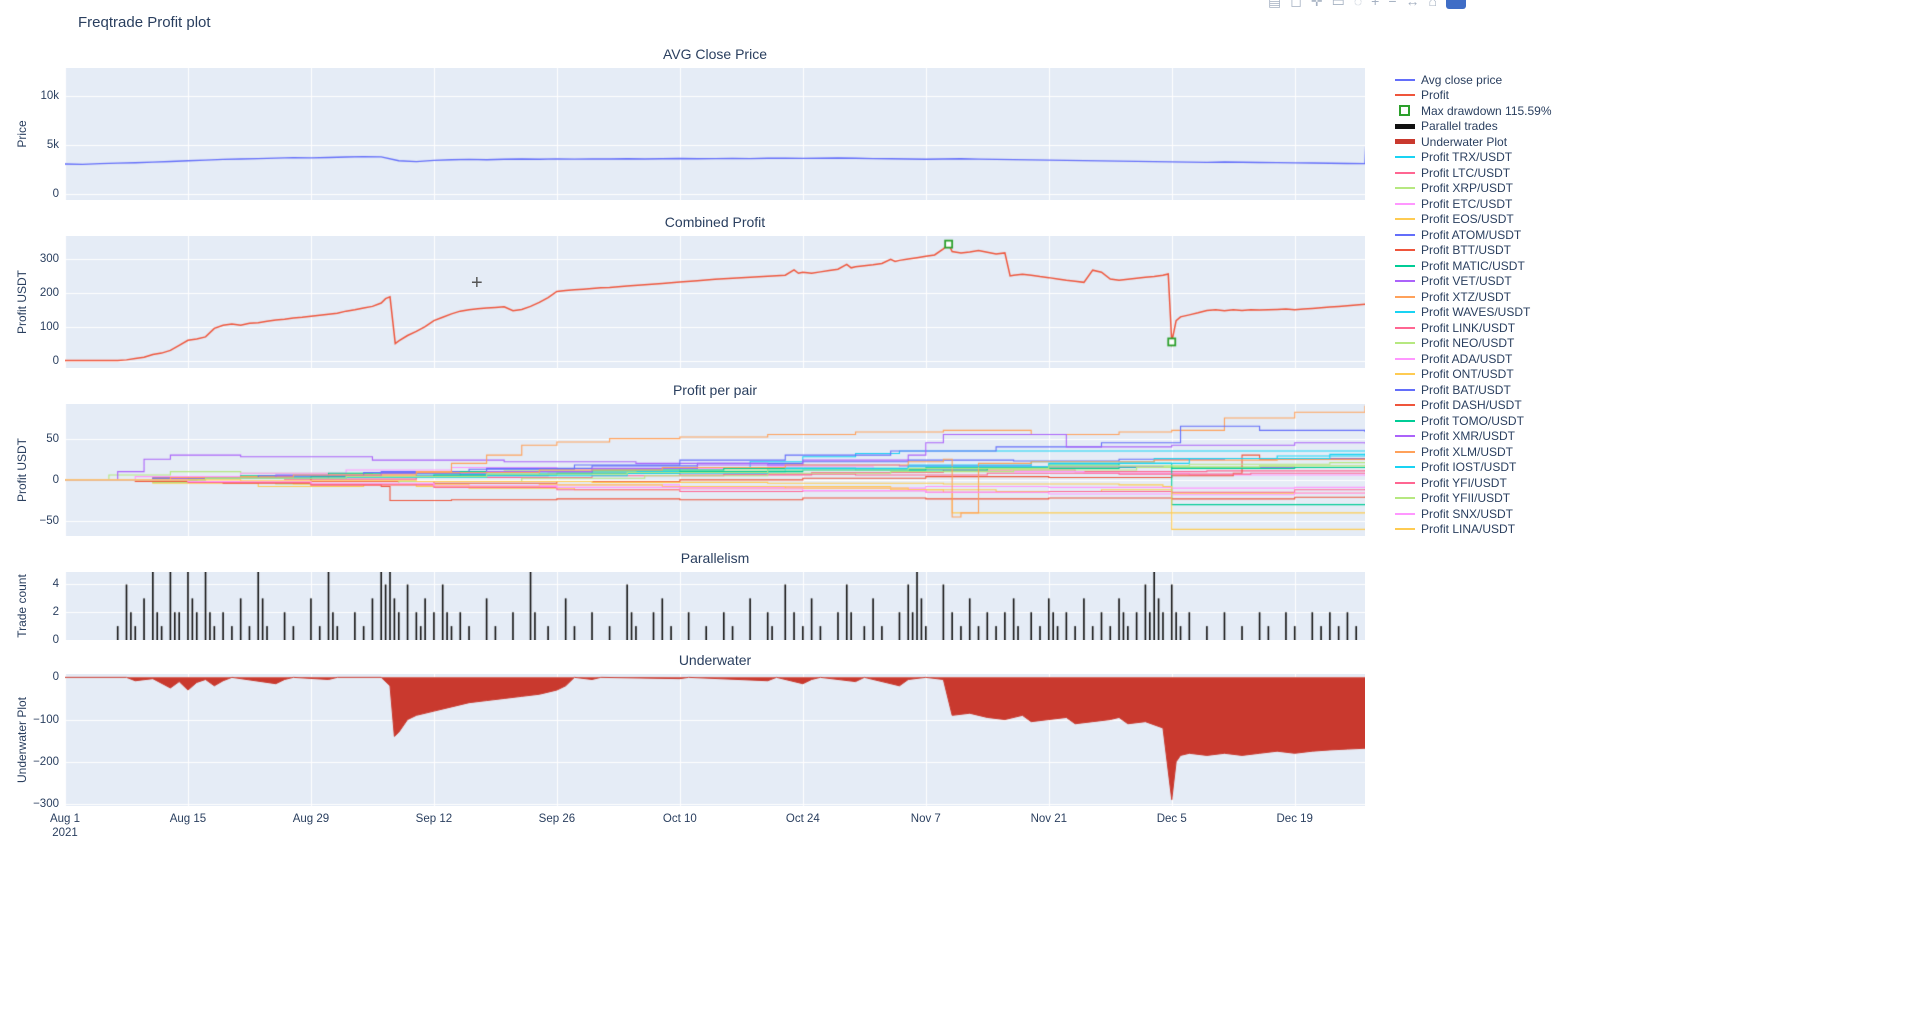 The height and width of the screenshot is (1024, 1910). I want to click on avg-close-price-canvas, so click(715, 134).